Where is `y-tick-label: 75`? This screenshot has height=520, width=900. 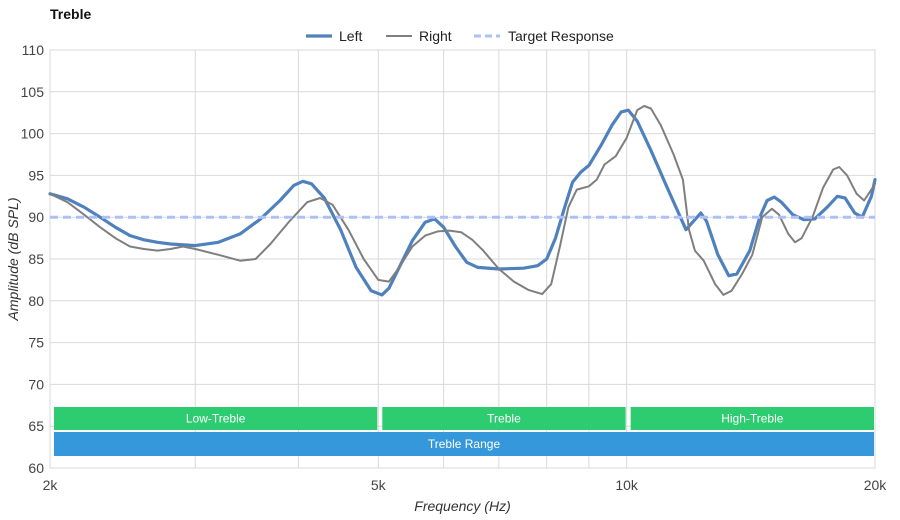 y-tick-label: 75 is located at coordinates (36, 343).